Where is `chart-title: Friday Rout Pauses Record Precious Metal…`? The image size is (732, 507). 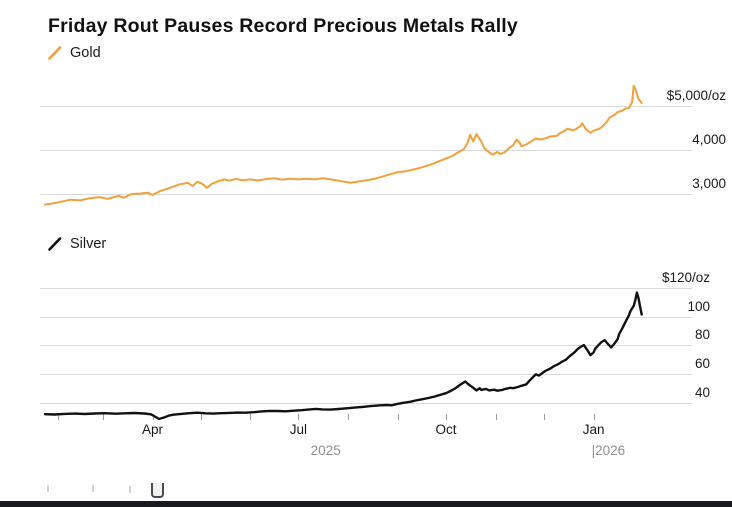
chart-title: Friday Rout Pauses Record Precious Metal… is located at coordinates (283, 26).